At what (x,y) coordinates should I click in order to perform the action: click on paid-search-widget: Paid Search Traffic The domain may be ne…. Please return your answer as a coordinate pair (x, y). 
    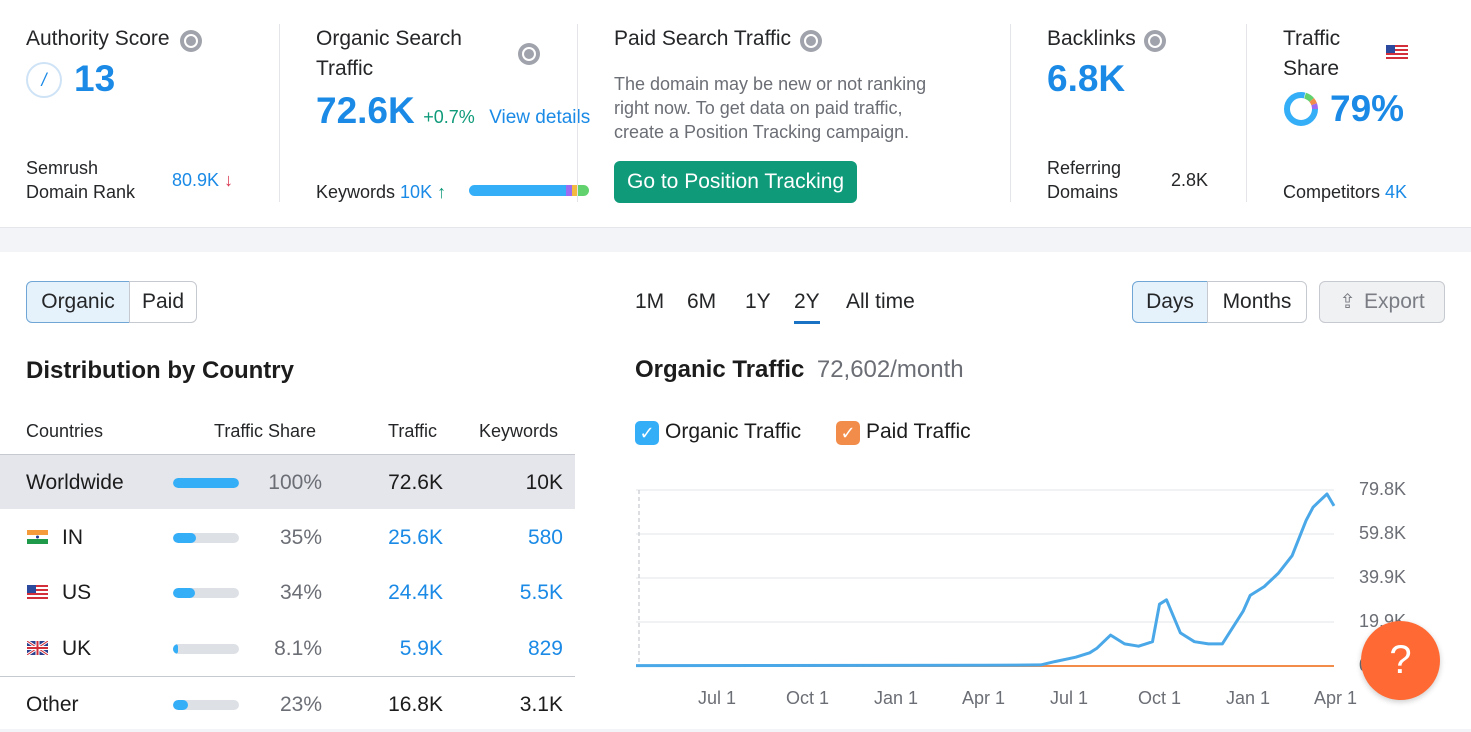
    Looking at the image, I should click on (804, 114).